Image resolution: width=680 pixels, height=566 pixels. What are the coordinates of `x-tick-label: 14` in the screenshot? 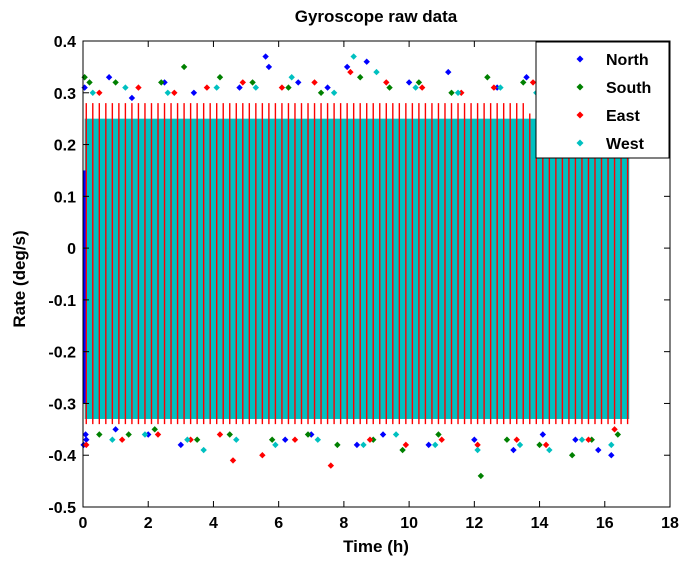 It's located at (540, 523).